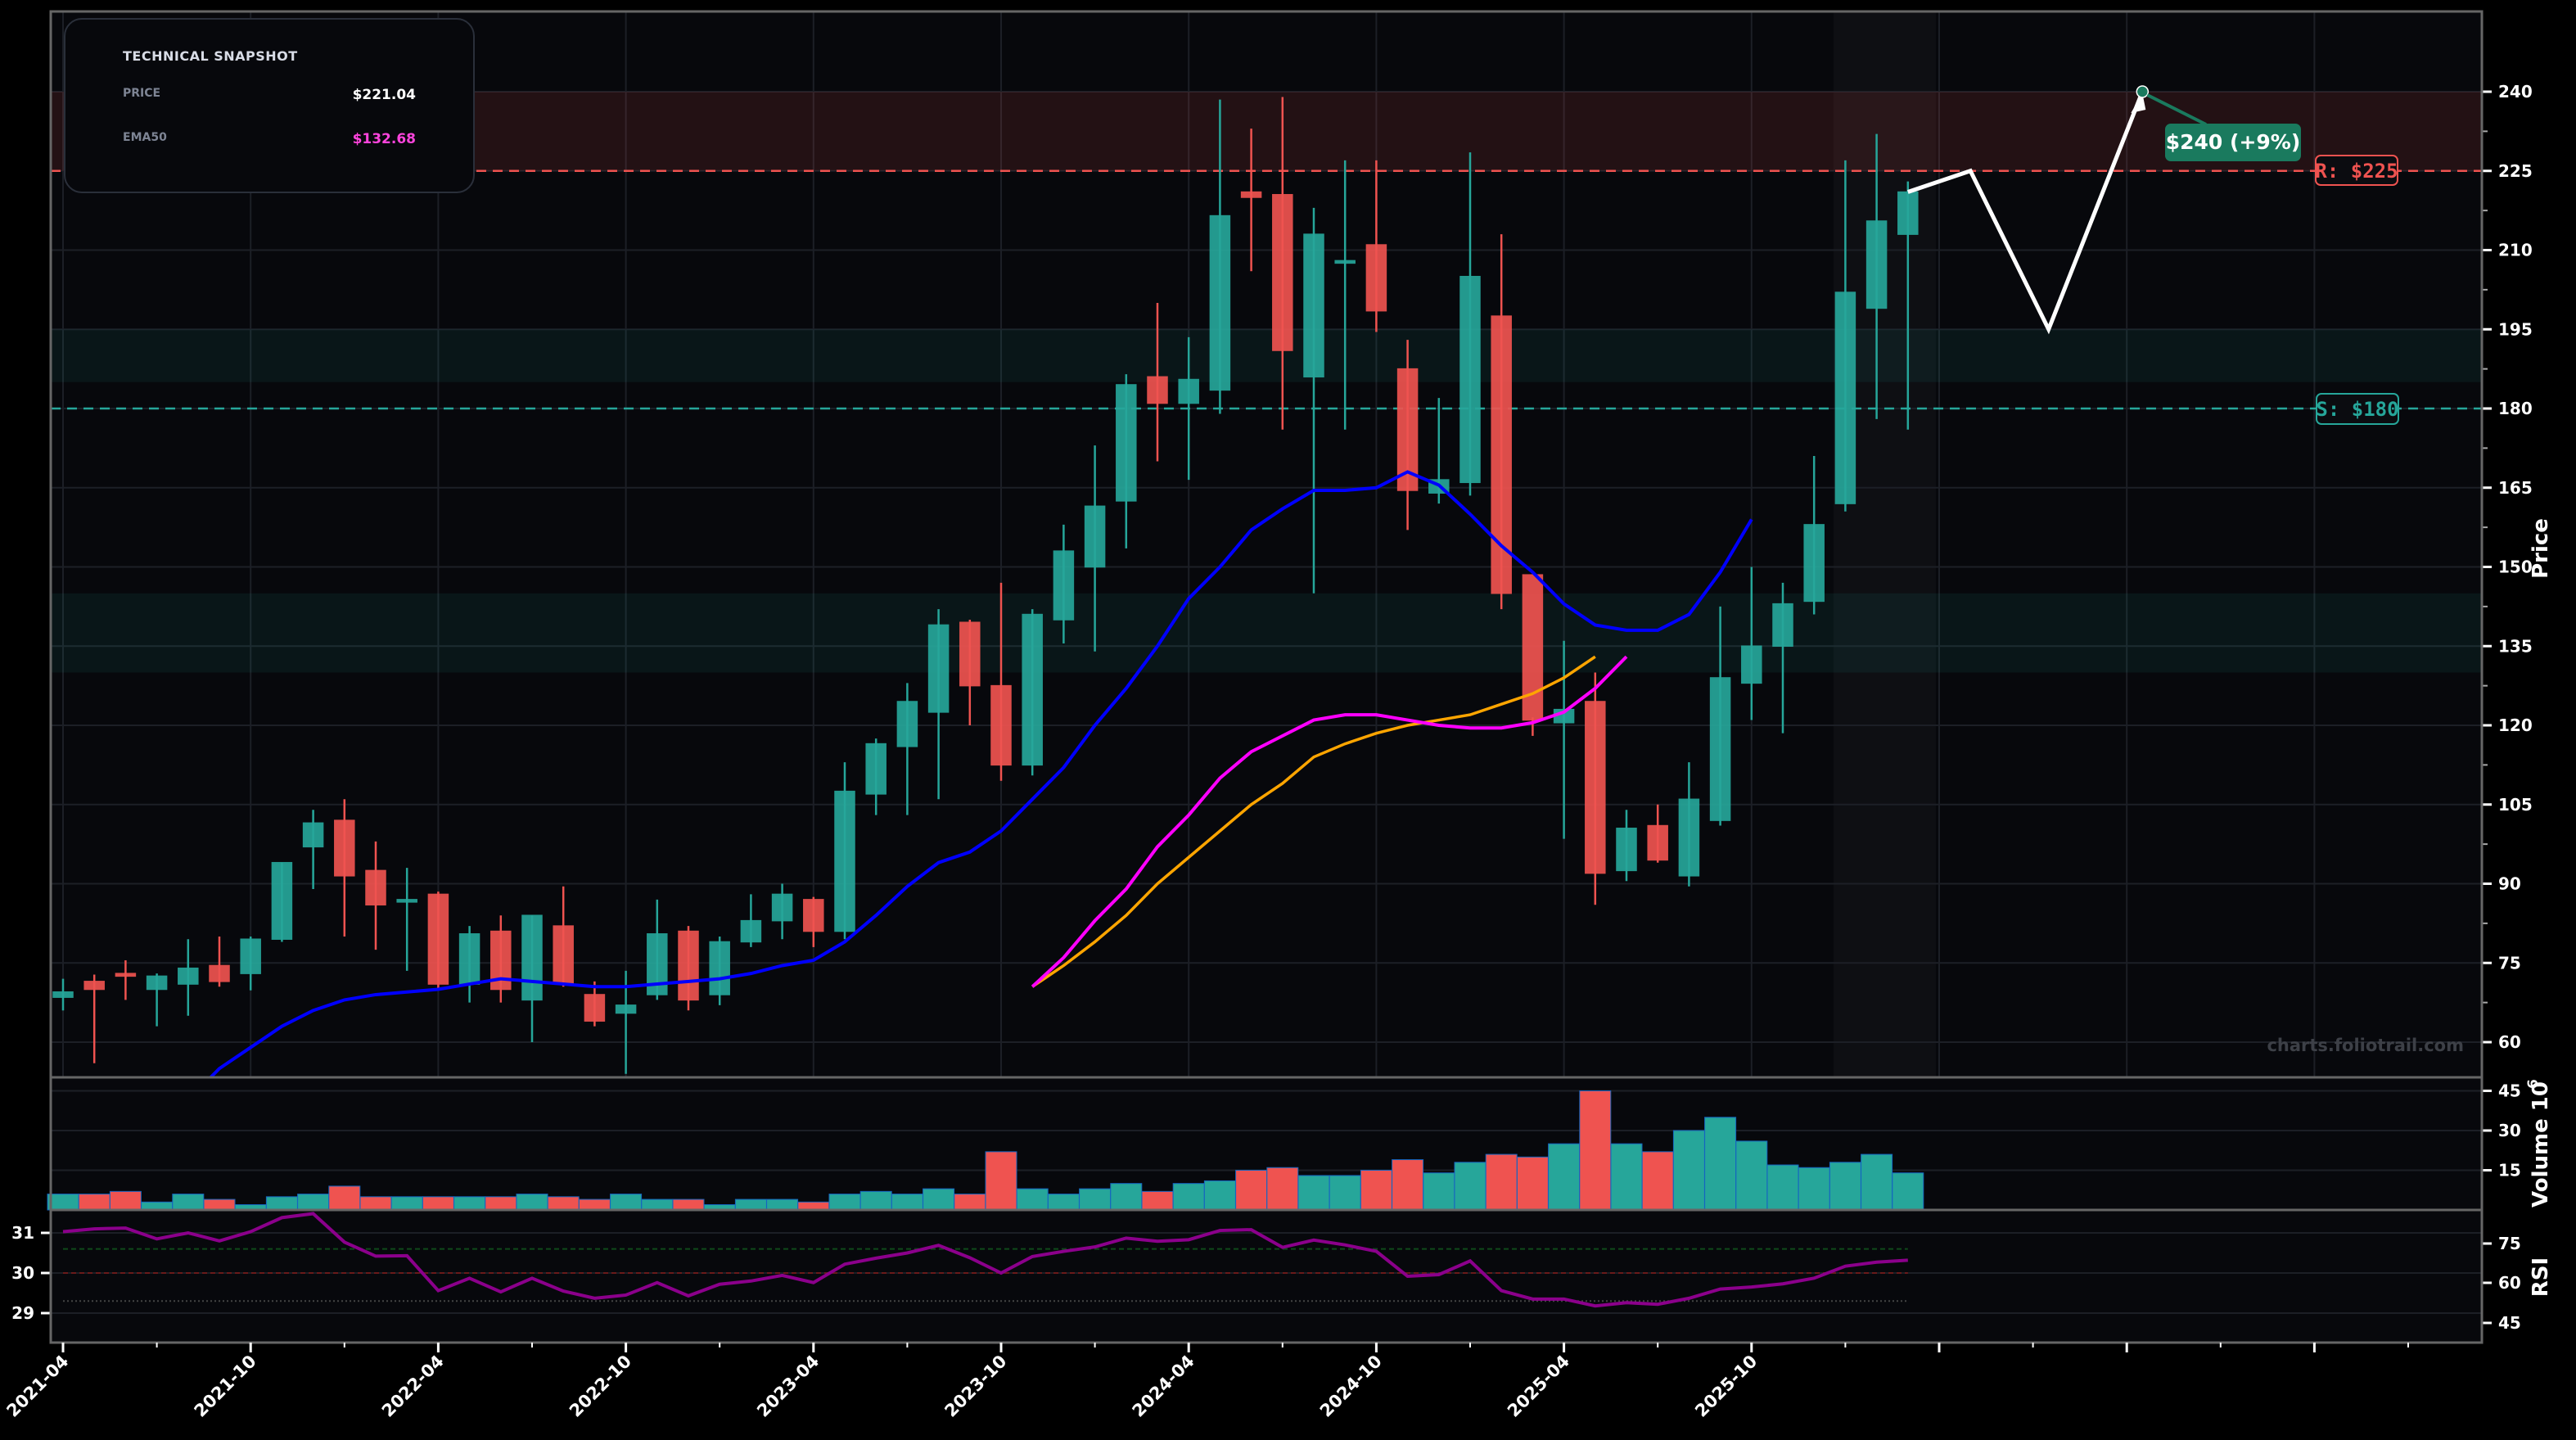 This screenshot has width=2576, height=1440. I want to click on svg-text: 30, so click(22, 1273).